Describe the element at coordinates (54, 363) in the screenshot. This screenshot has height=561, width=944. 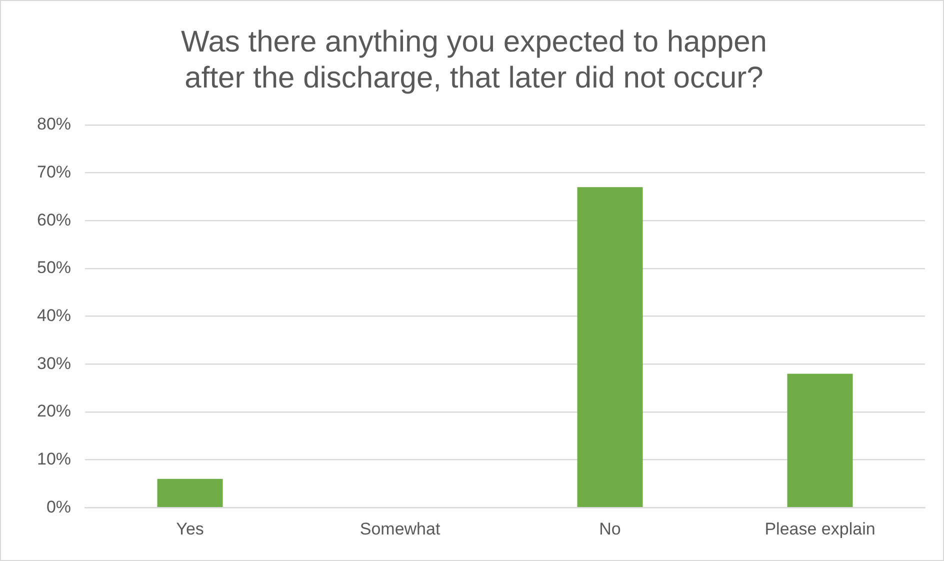
I see `y-tick-label: 30%` at that location.